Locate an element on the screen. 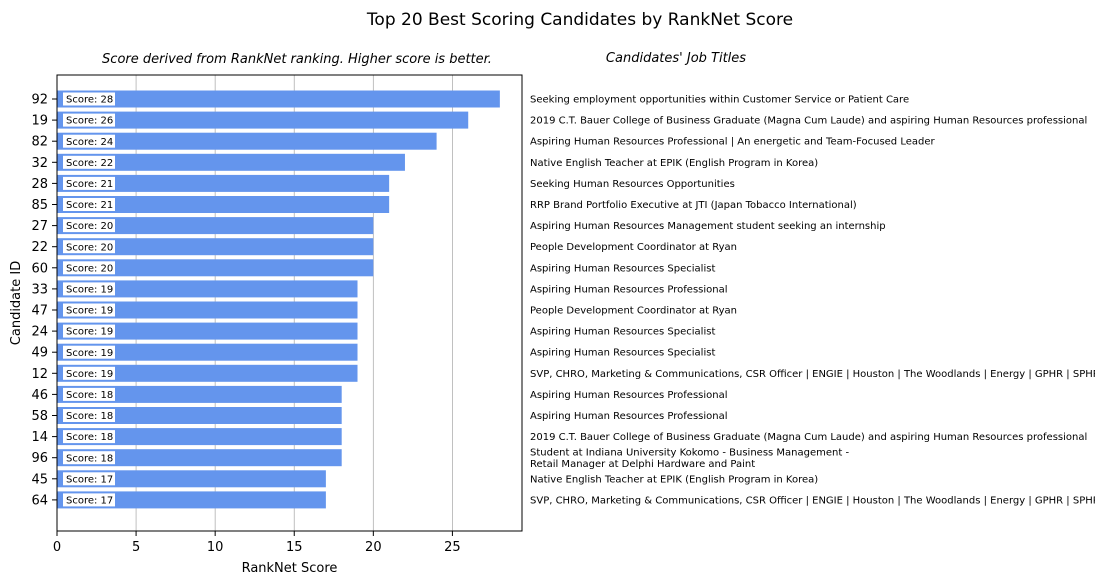  bar-value-label: Score: 26 is located at coordinates (89, 121).